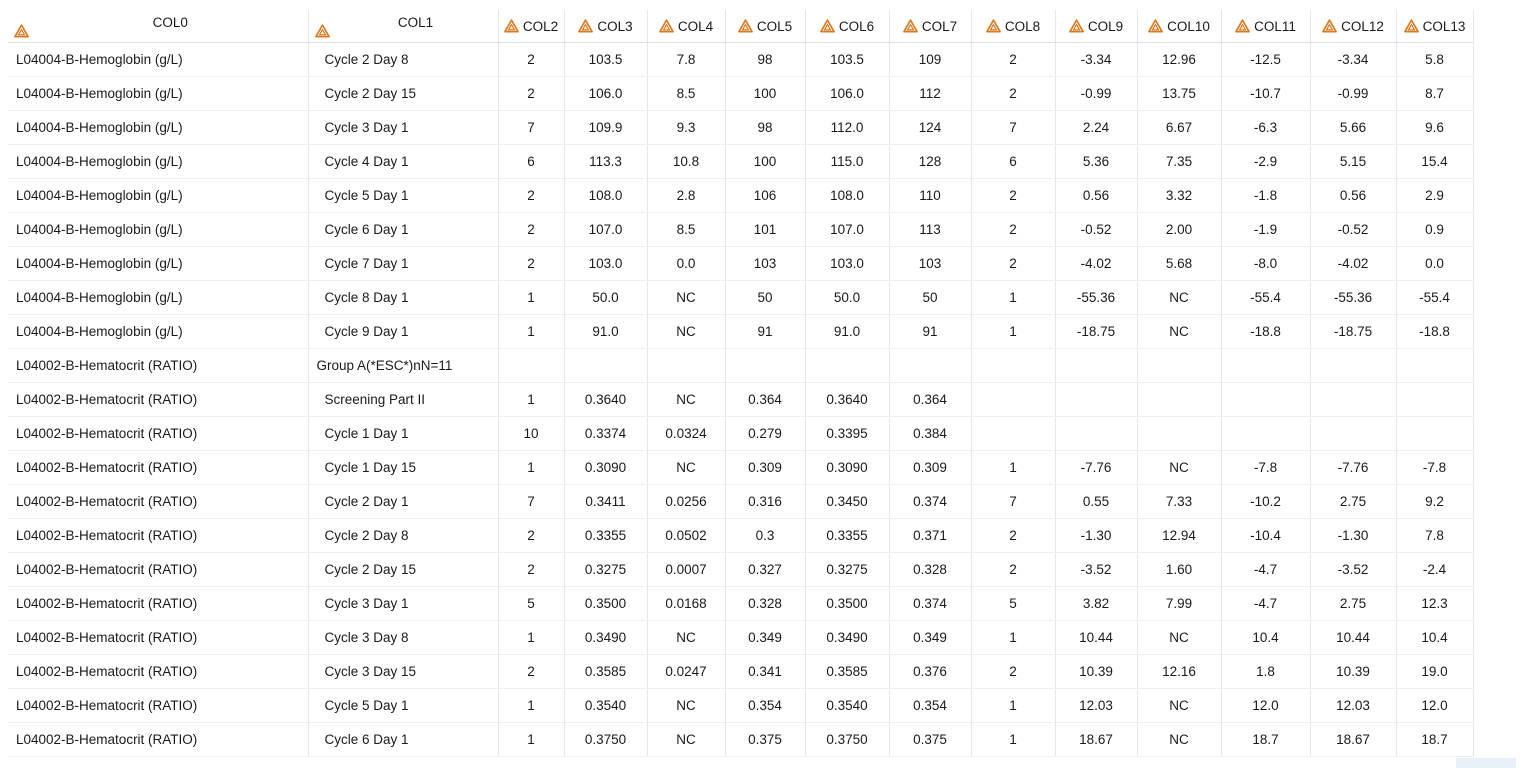 Image resolution: width=1528 pixels, height=768 pixels. I want to click on table-cell: 0.3395, so click(847, 433).